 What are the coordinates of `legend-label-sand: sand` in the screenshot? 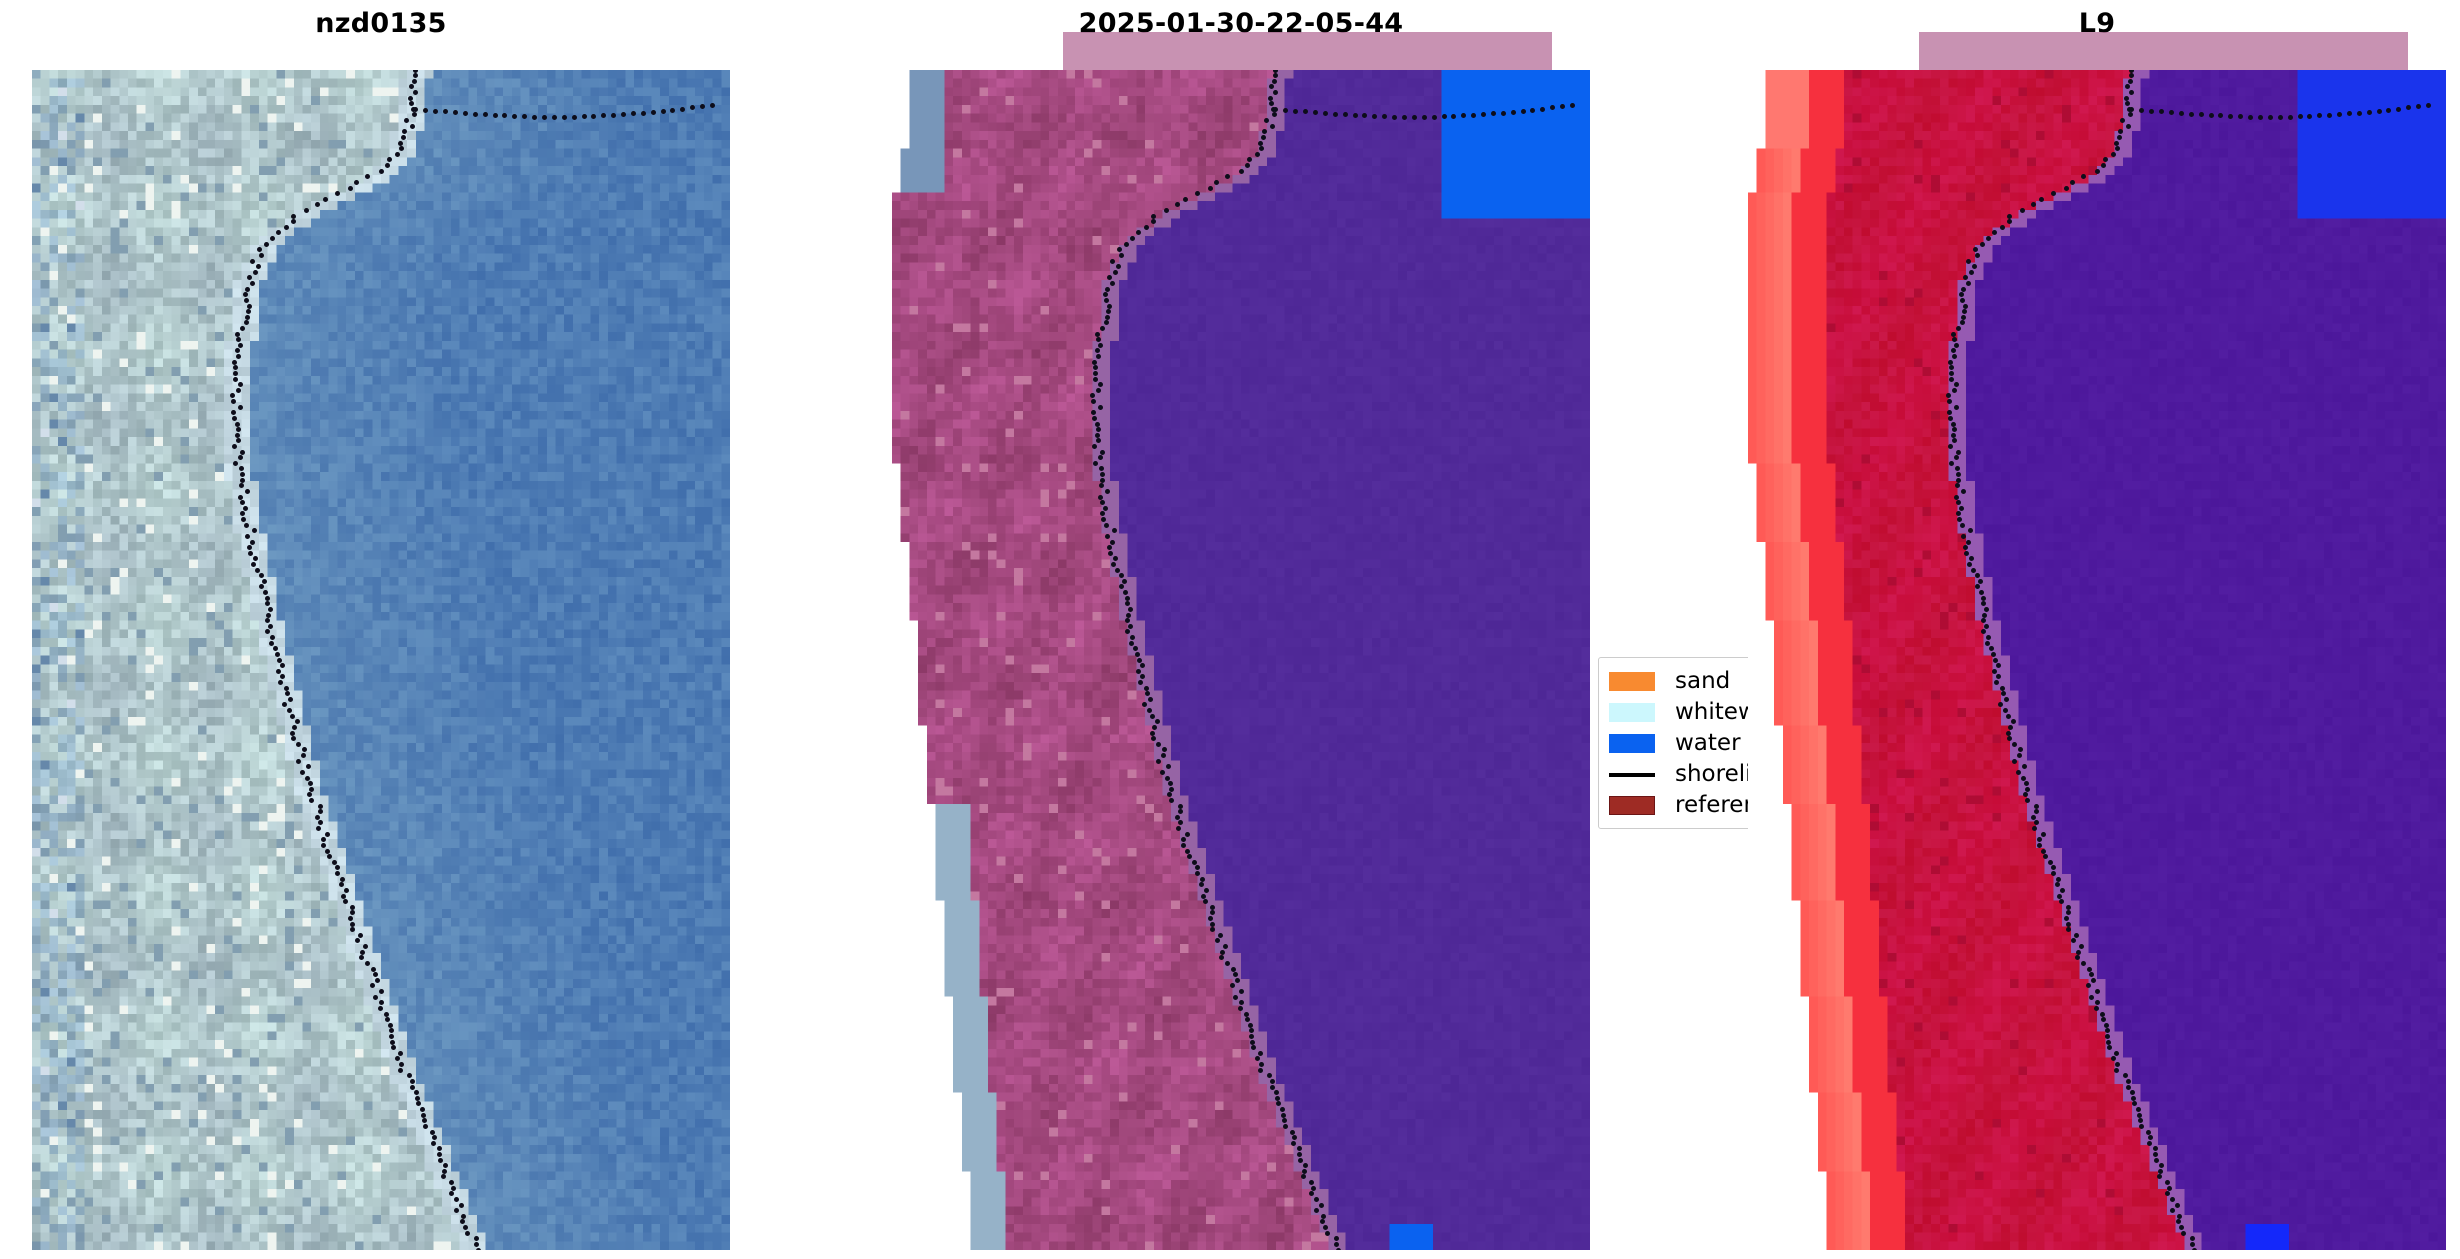 It's located at (1703, 681).